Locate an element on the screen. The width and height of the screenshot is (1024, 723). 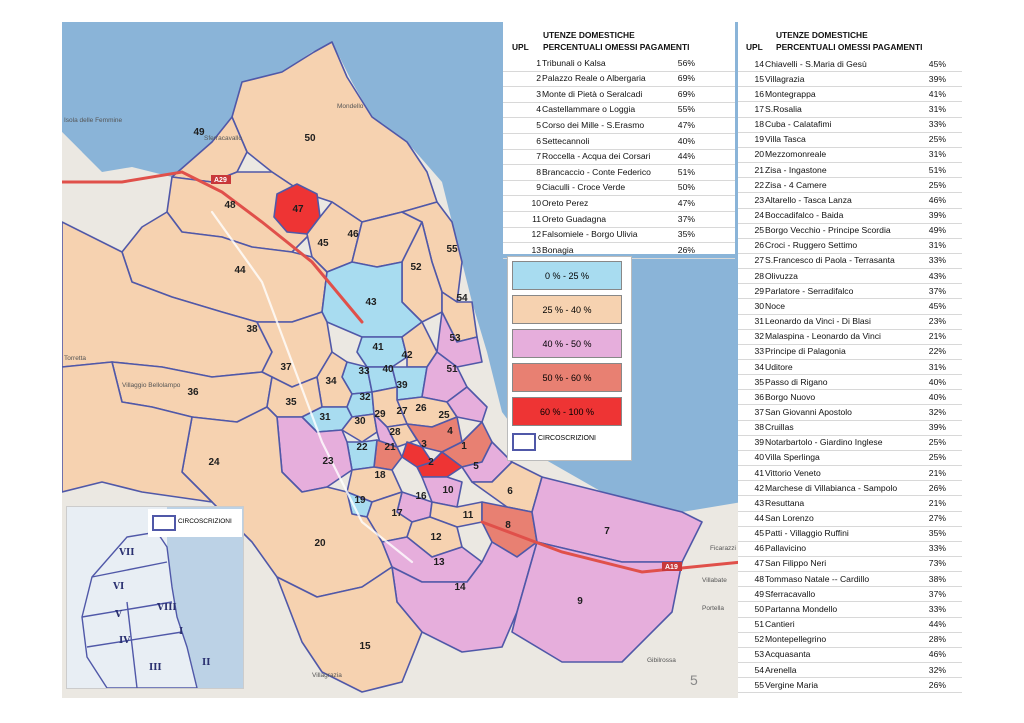
table-row: 43 Resuttana 21% is located at coordinates (850, 502).